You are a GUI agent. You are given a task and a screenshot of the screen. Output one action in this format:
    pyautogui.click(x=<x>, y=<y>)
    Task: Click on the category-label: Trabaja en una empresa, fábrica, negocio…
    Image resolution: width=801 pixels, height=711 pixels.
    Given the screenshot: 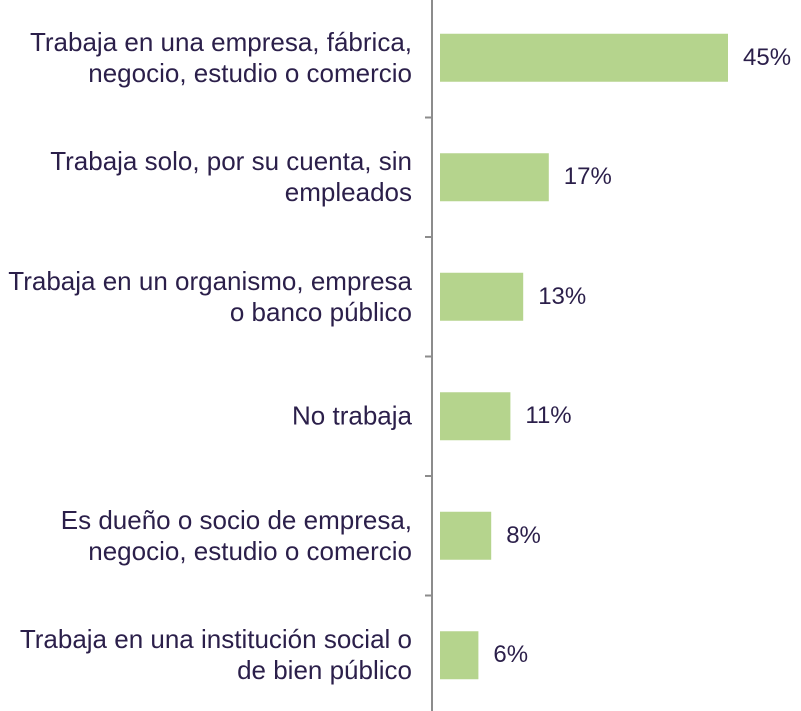 What is the action you would take?
    pyautogui.click(x=220, y=57)
    